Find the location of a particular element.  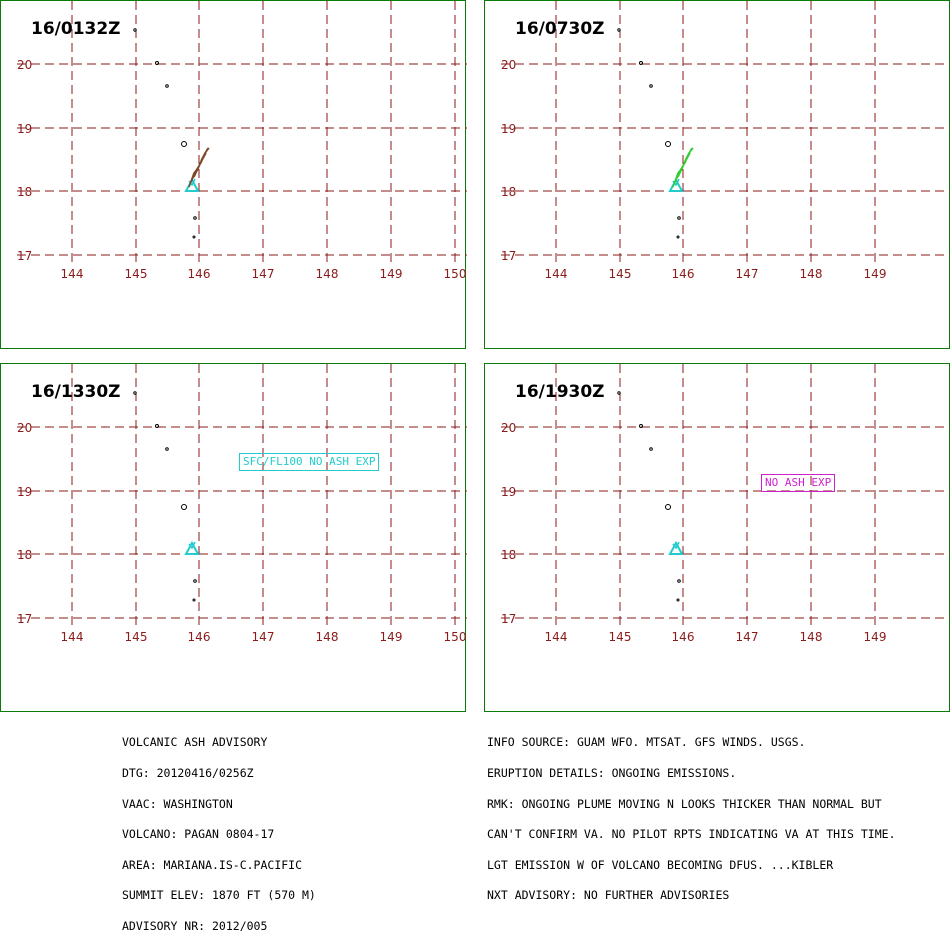

advisory-line: SUMMIT ELEV: 1870 FT (570 M) is located at coordinates (219, 895).